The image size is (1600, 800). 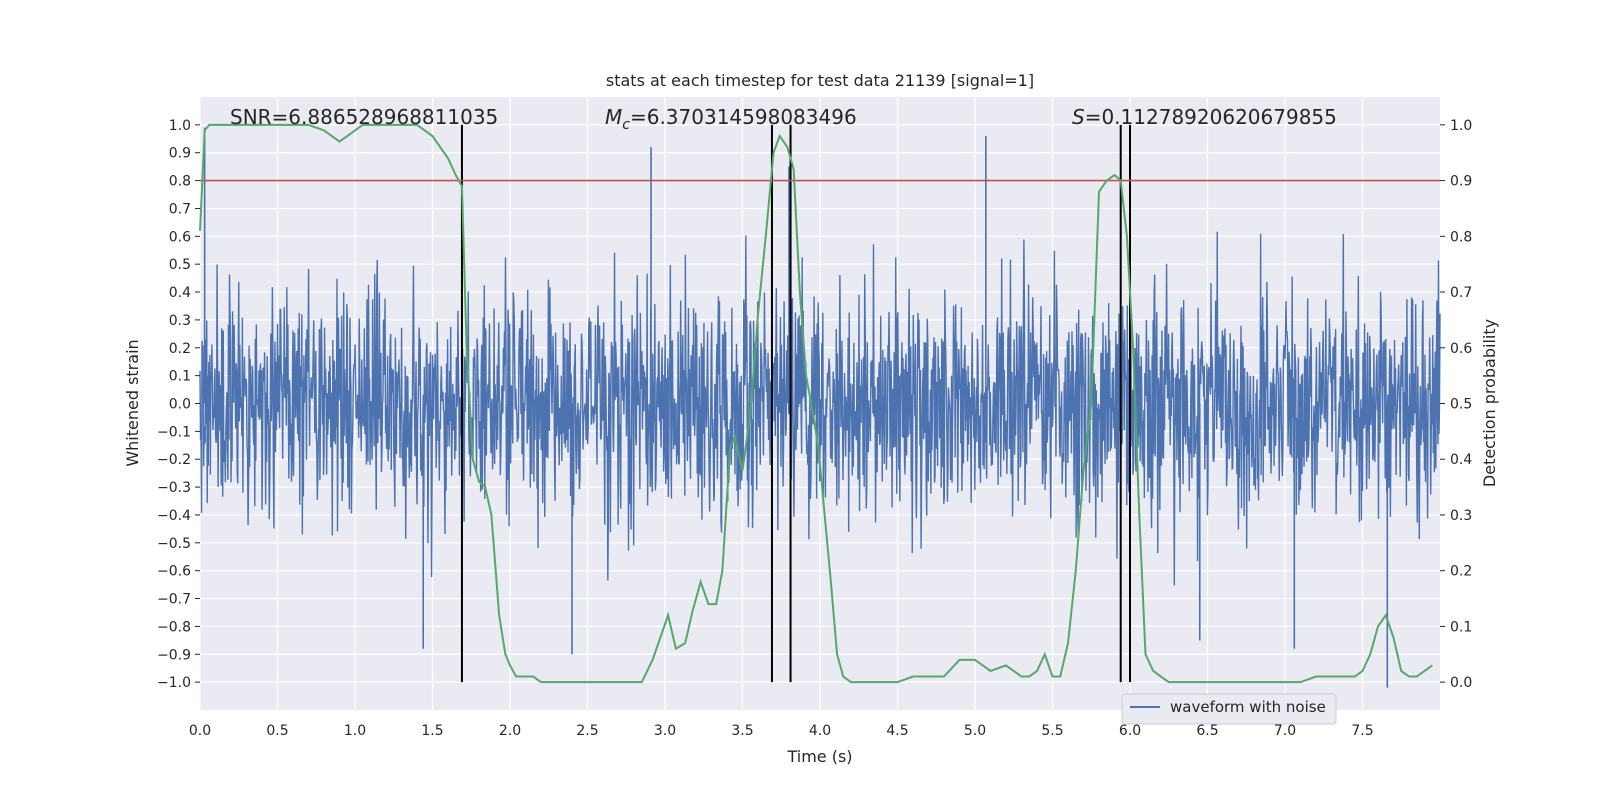 I want to click on x-tick-label: 6.5, so click(x=1207, y=731).